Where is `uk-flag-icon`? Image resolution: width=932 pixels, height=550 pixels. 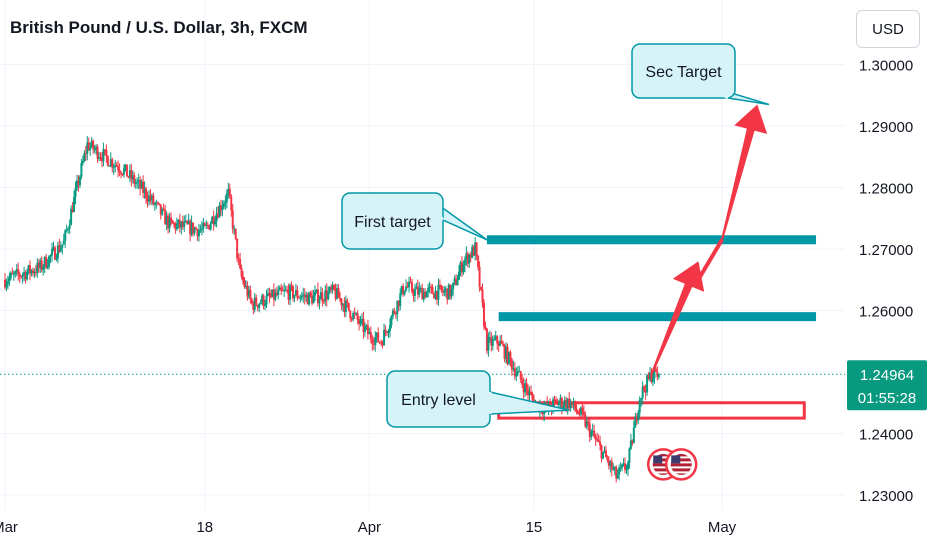 uk-flag-icon is located at coordinates (663, 464).